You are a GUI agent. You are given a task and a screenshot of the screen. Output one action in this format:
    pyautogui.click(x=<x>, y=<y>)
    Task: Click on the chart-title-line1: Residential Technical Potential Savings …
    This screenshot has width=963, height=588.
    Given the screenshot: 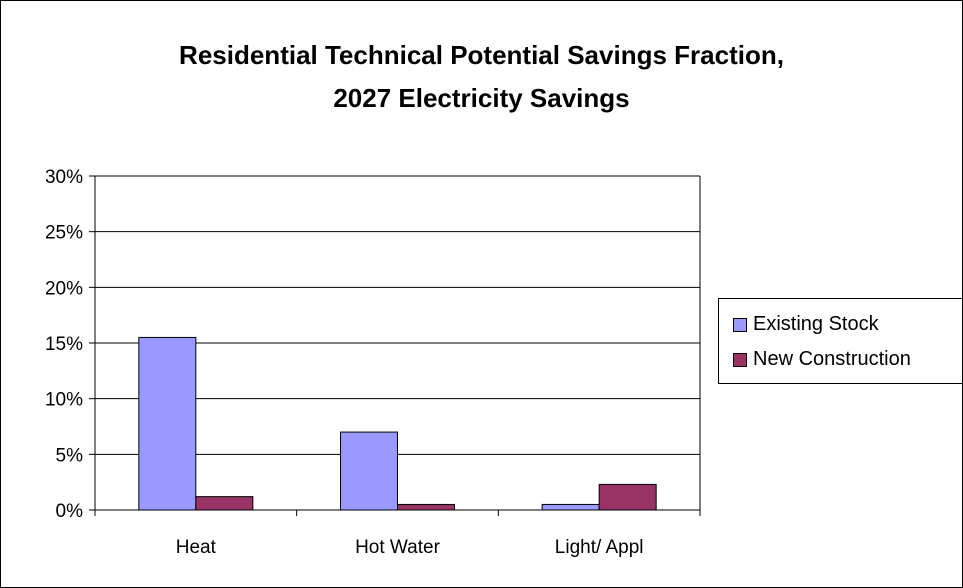 What is the action you would take?
    pyautogui.click(x=481, y=55)
    